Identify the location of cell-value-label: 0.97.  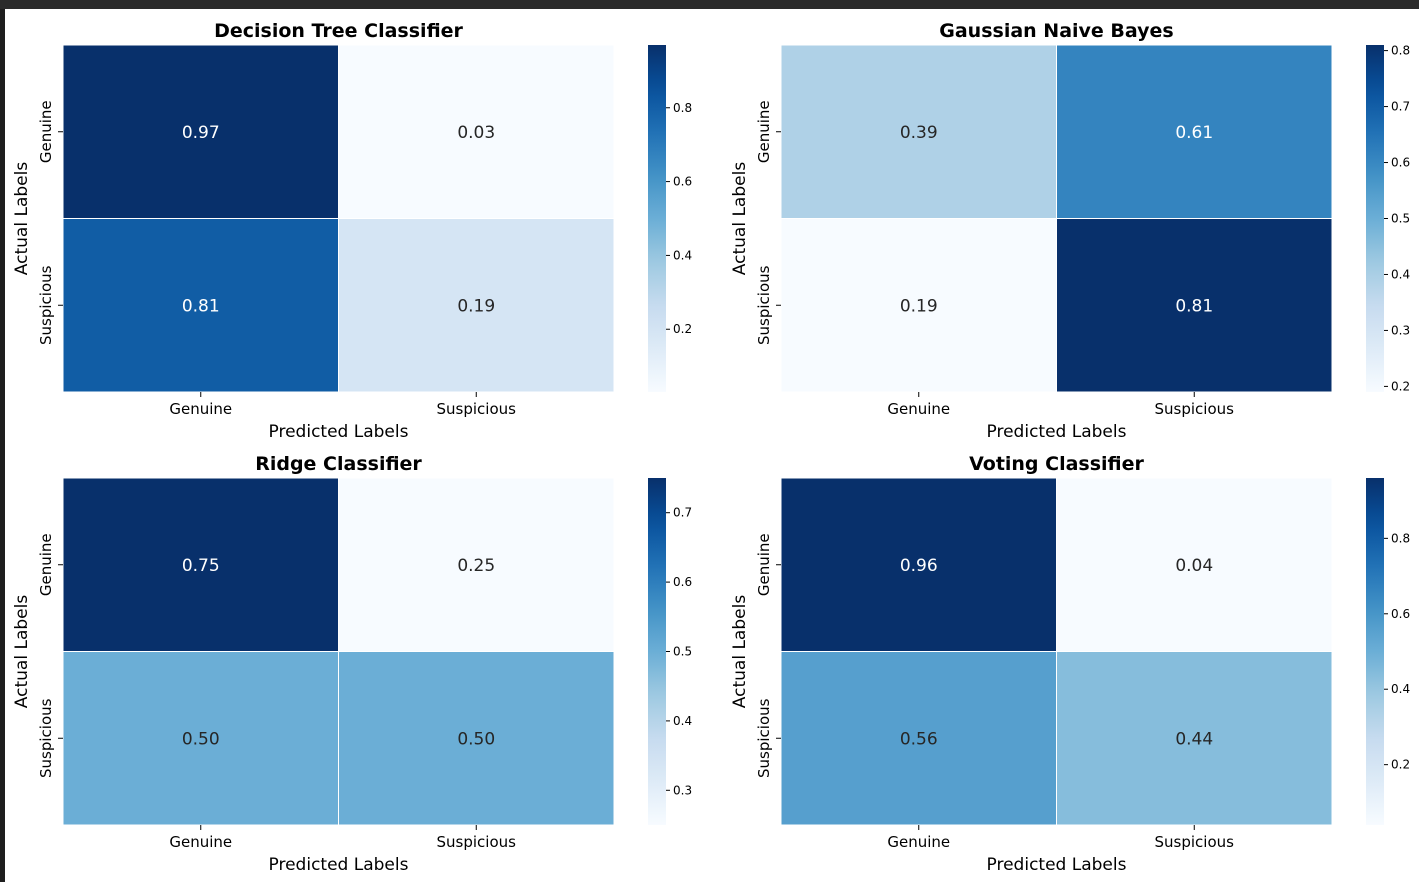
(201, 133).